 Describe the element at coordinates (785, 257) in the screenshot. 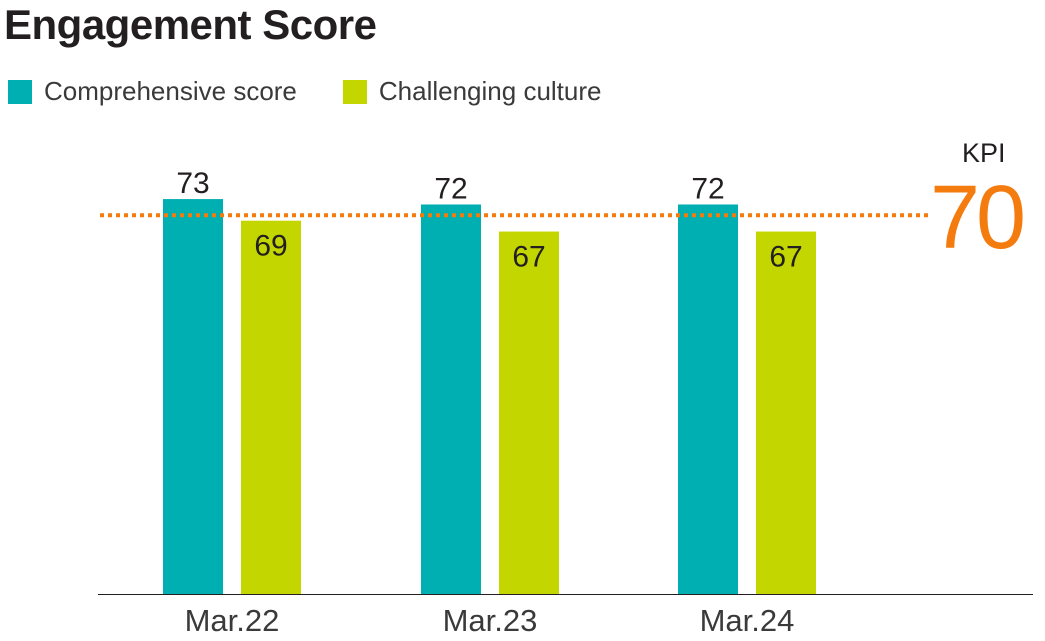

I see `data-label-challenging-culture-mar-24: 67` at that location.